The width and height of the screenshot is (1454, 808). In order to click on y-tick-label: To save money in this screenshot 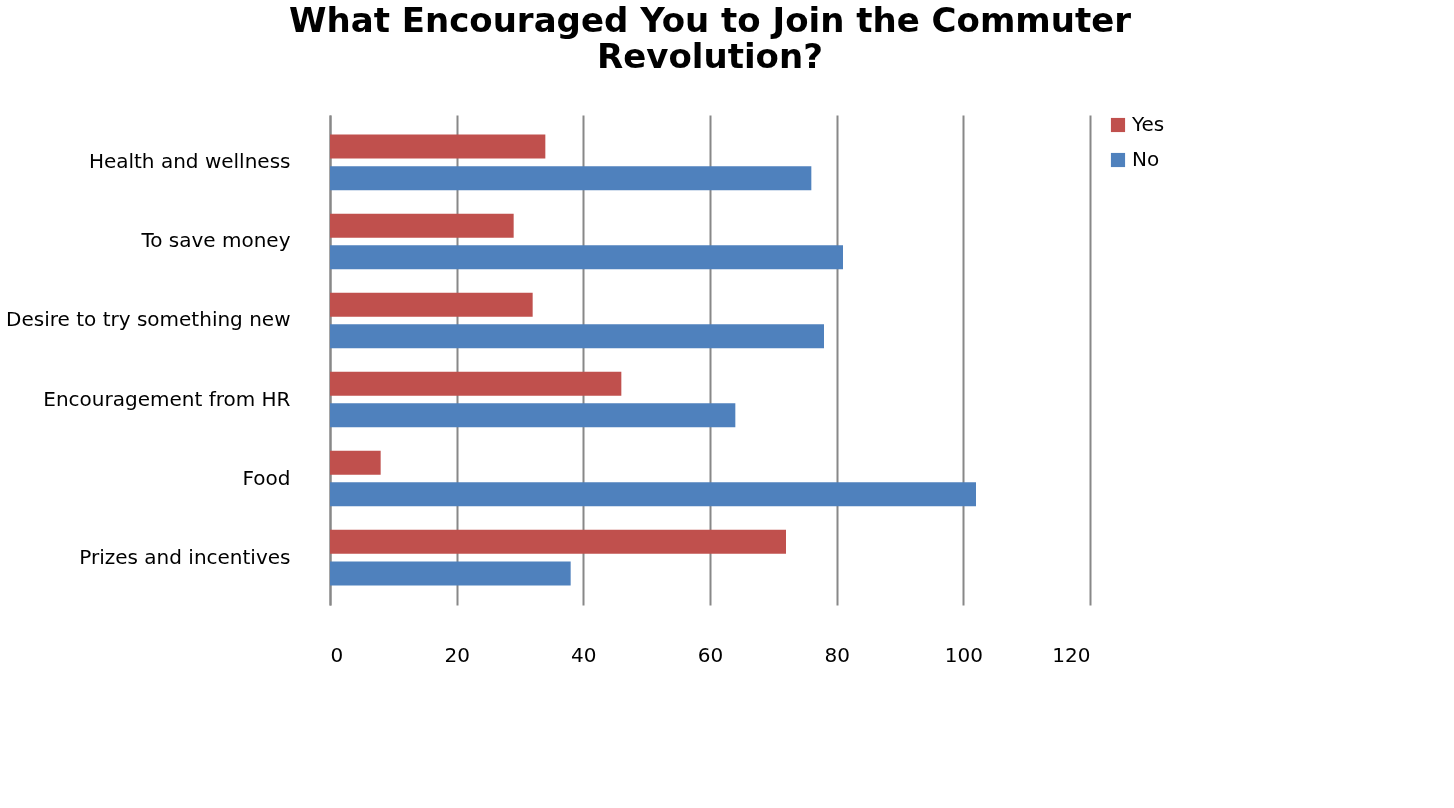, I will do `click(215, 240)`.